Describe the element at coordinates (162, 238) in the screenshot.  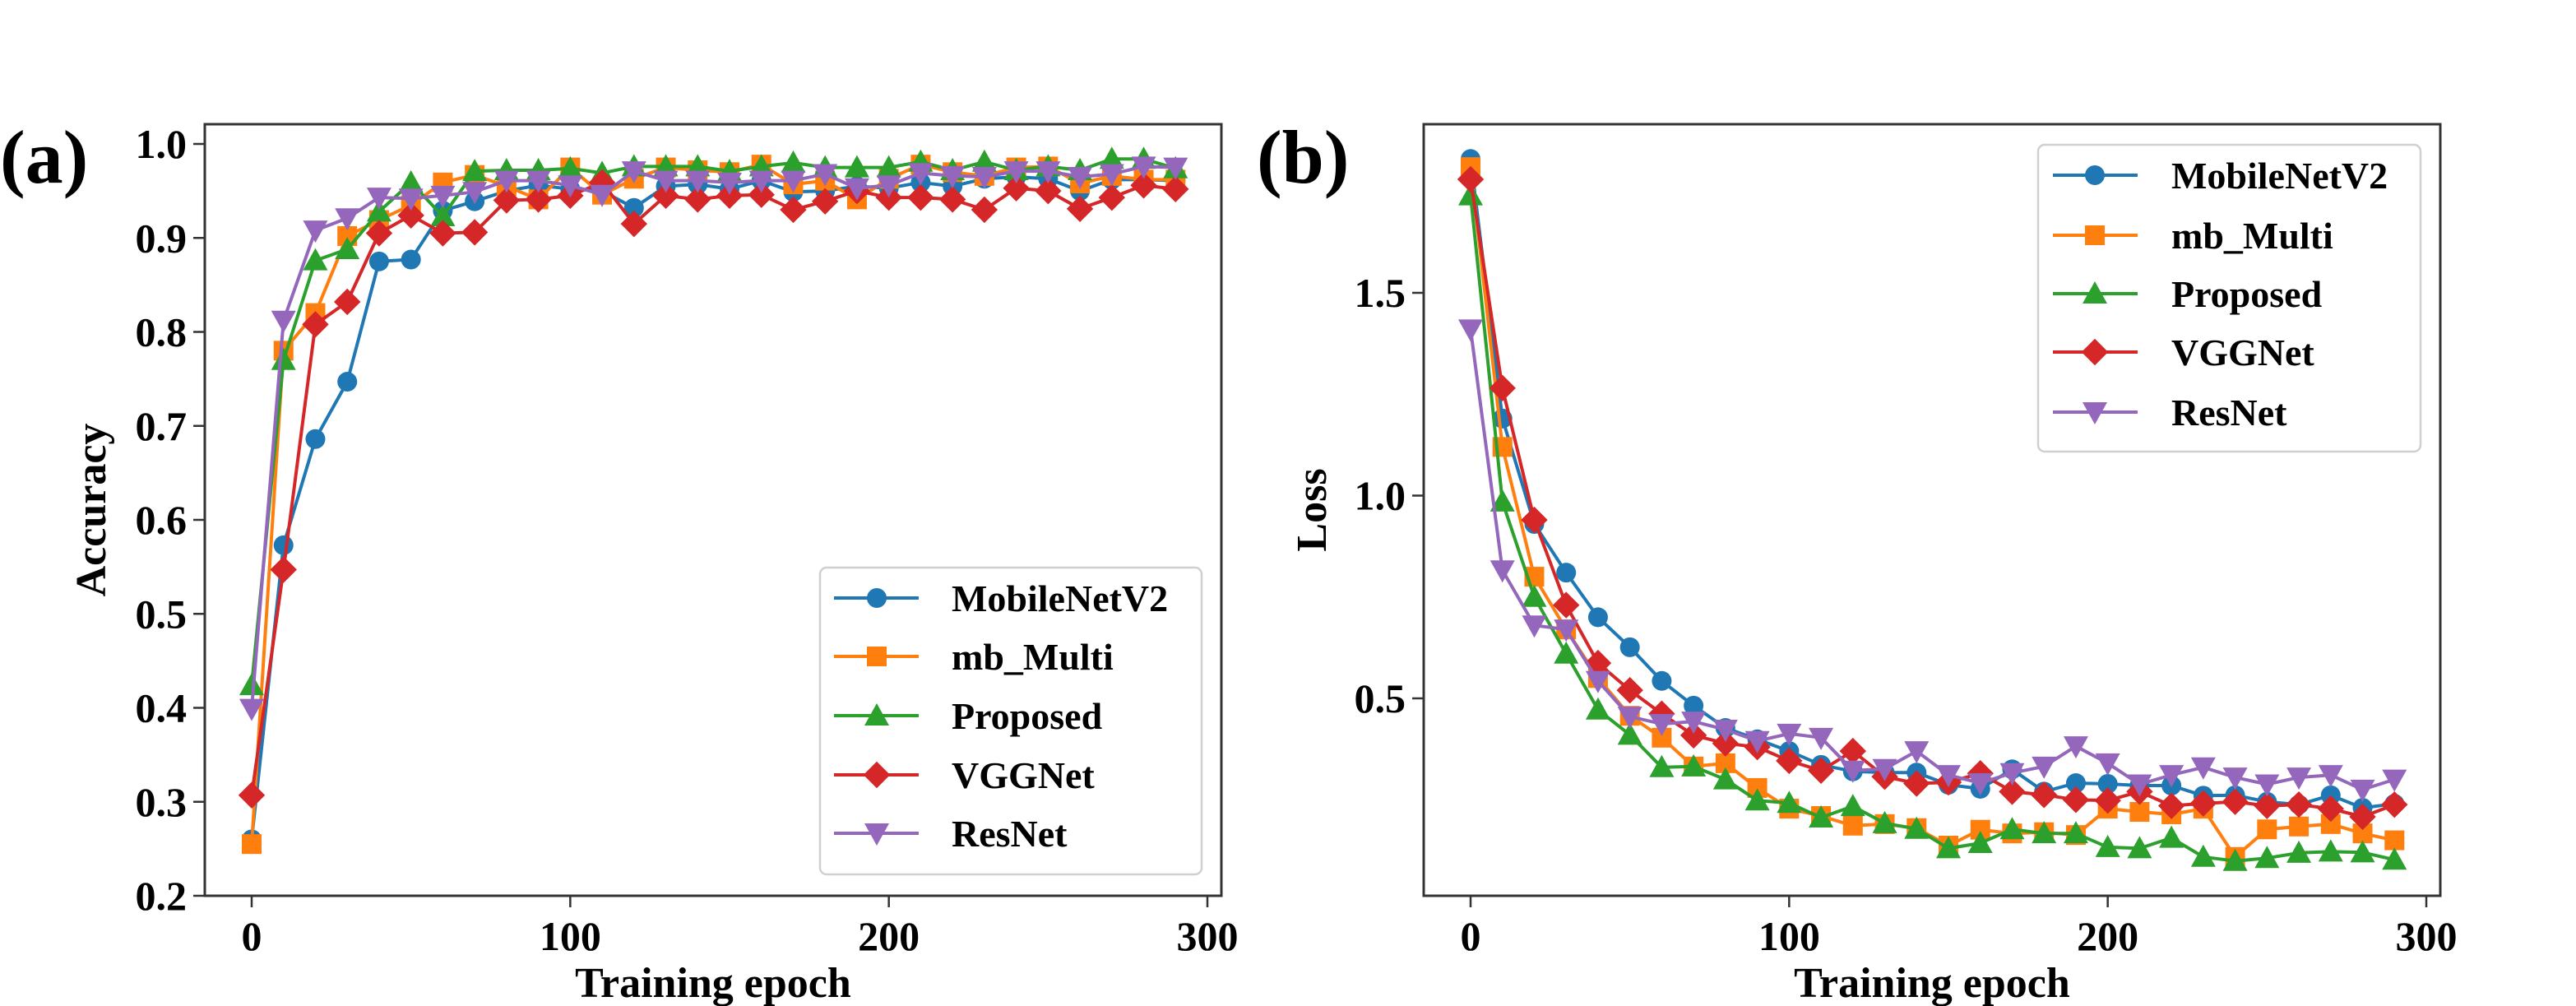
I see `accuracy-y-tick-label: 0.9` at that location.